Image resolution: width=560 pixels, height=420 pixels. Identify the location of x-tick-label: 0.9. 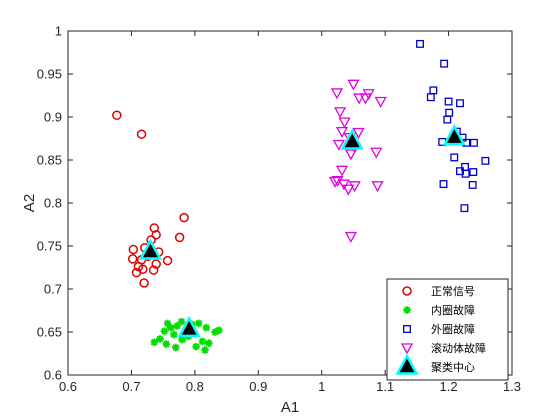
(258, 386).